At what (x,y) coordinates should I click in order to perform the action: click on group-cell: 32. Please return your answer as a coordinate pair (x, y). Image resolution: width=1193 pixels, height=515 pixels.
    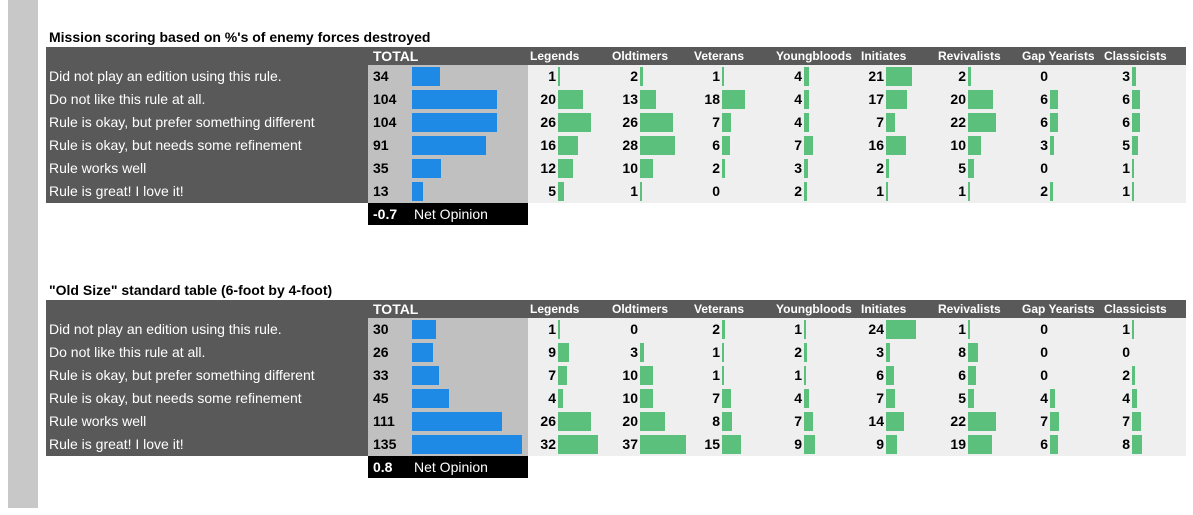
    Looking at the image, I should click on (569, 444).